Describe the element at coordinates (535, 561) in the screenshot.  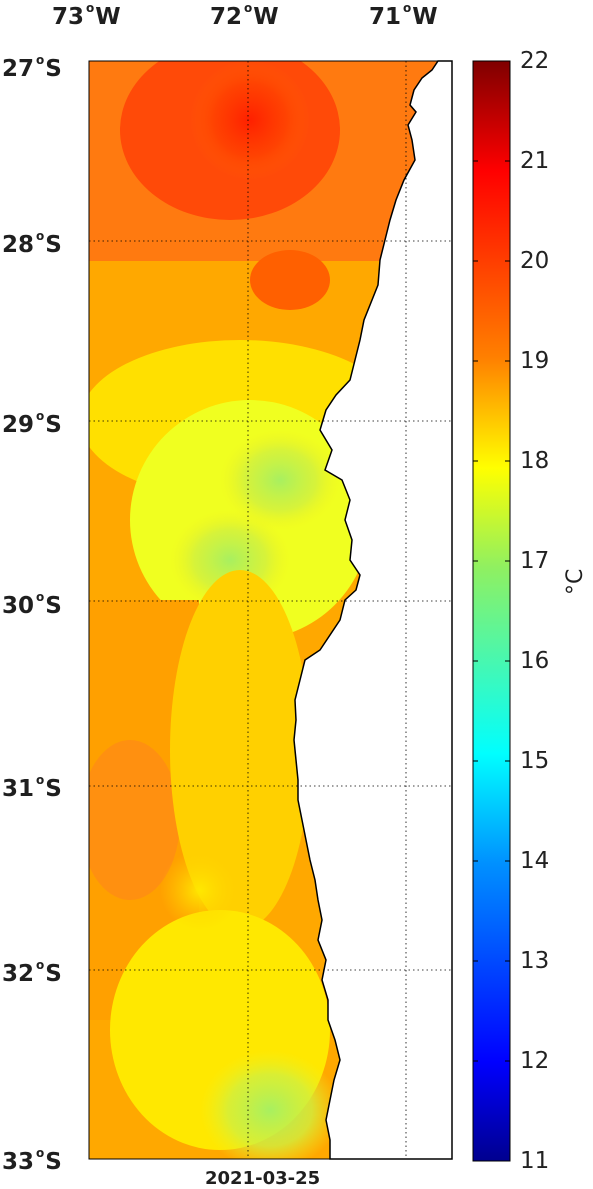
I see `colorbar-tick-label: 17` at that location.